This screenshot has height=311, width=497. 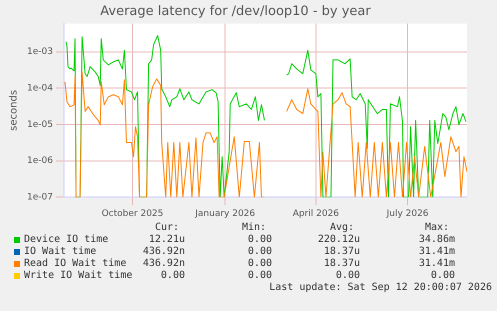 What do you see at coordinates (133, 213) in the screenshot?
I see `x-tick-label: October 2025` at bounding box center [133, 213].